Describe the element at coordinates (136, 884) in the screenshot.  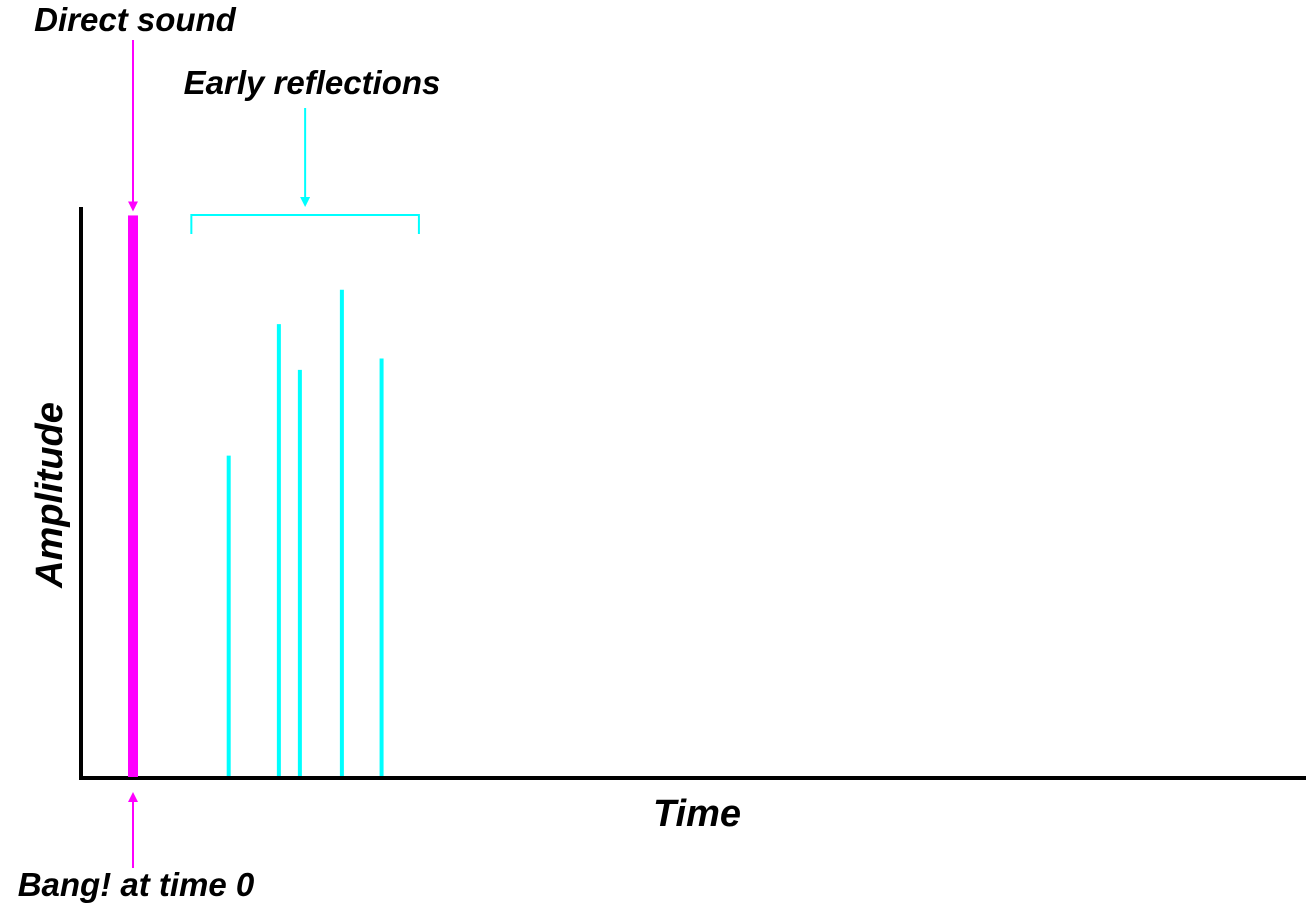
I see `bang-label: Bang! at time 0` at that location.